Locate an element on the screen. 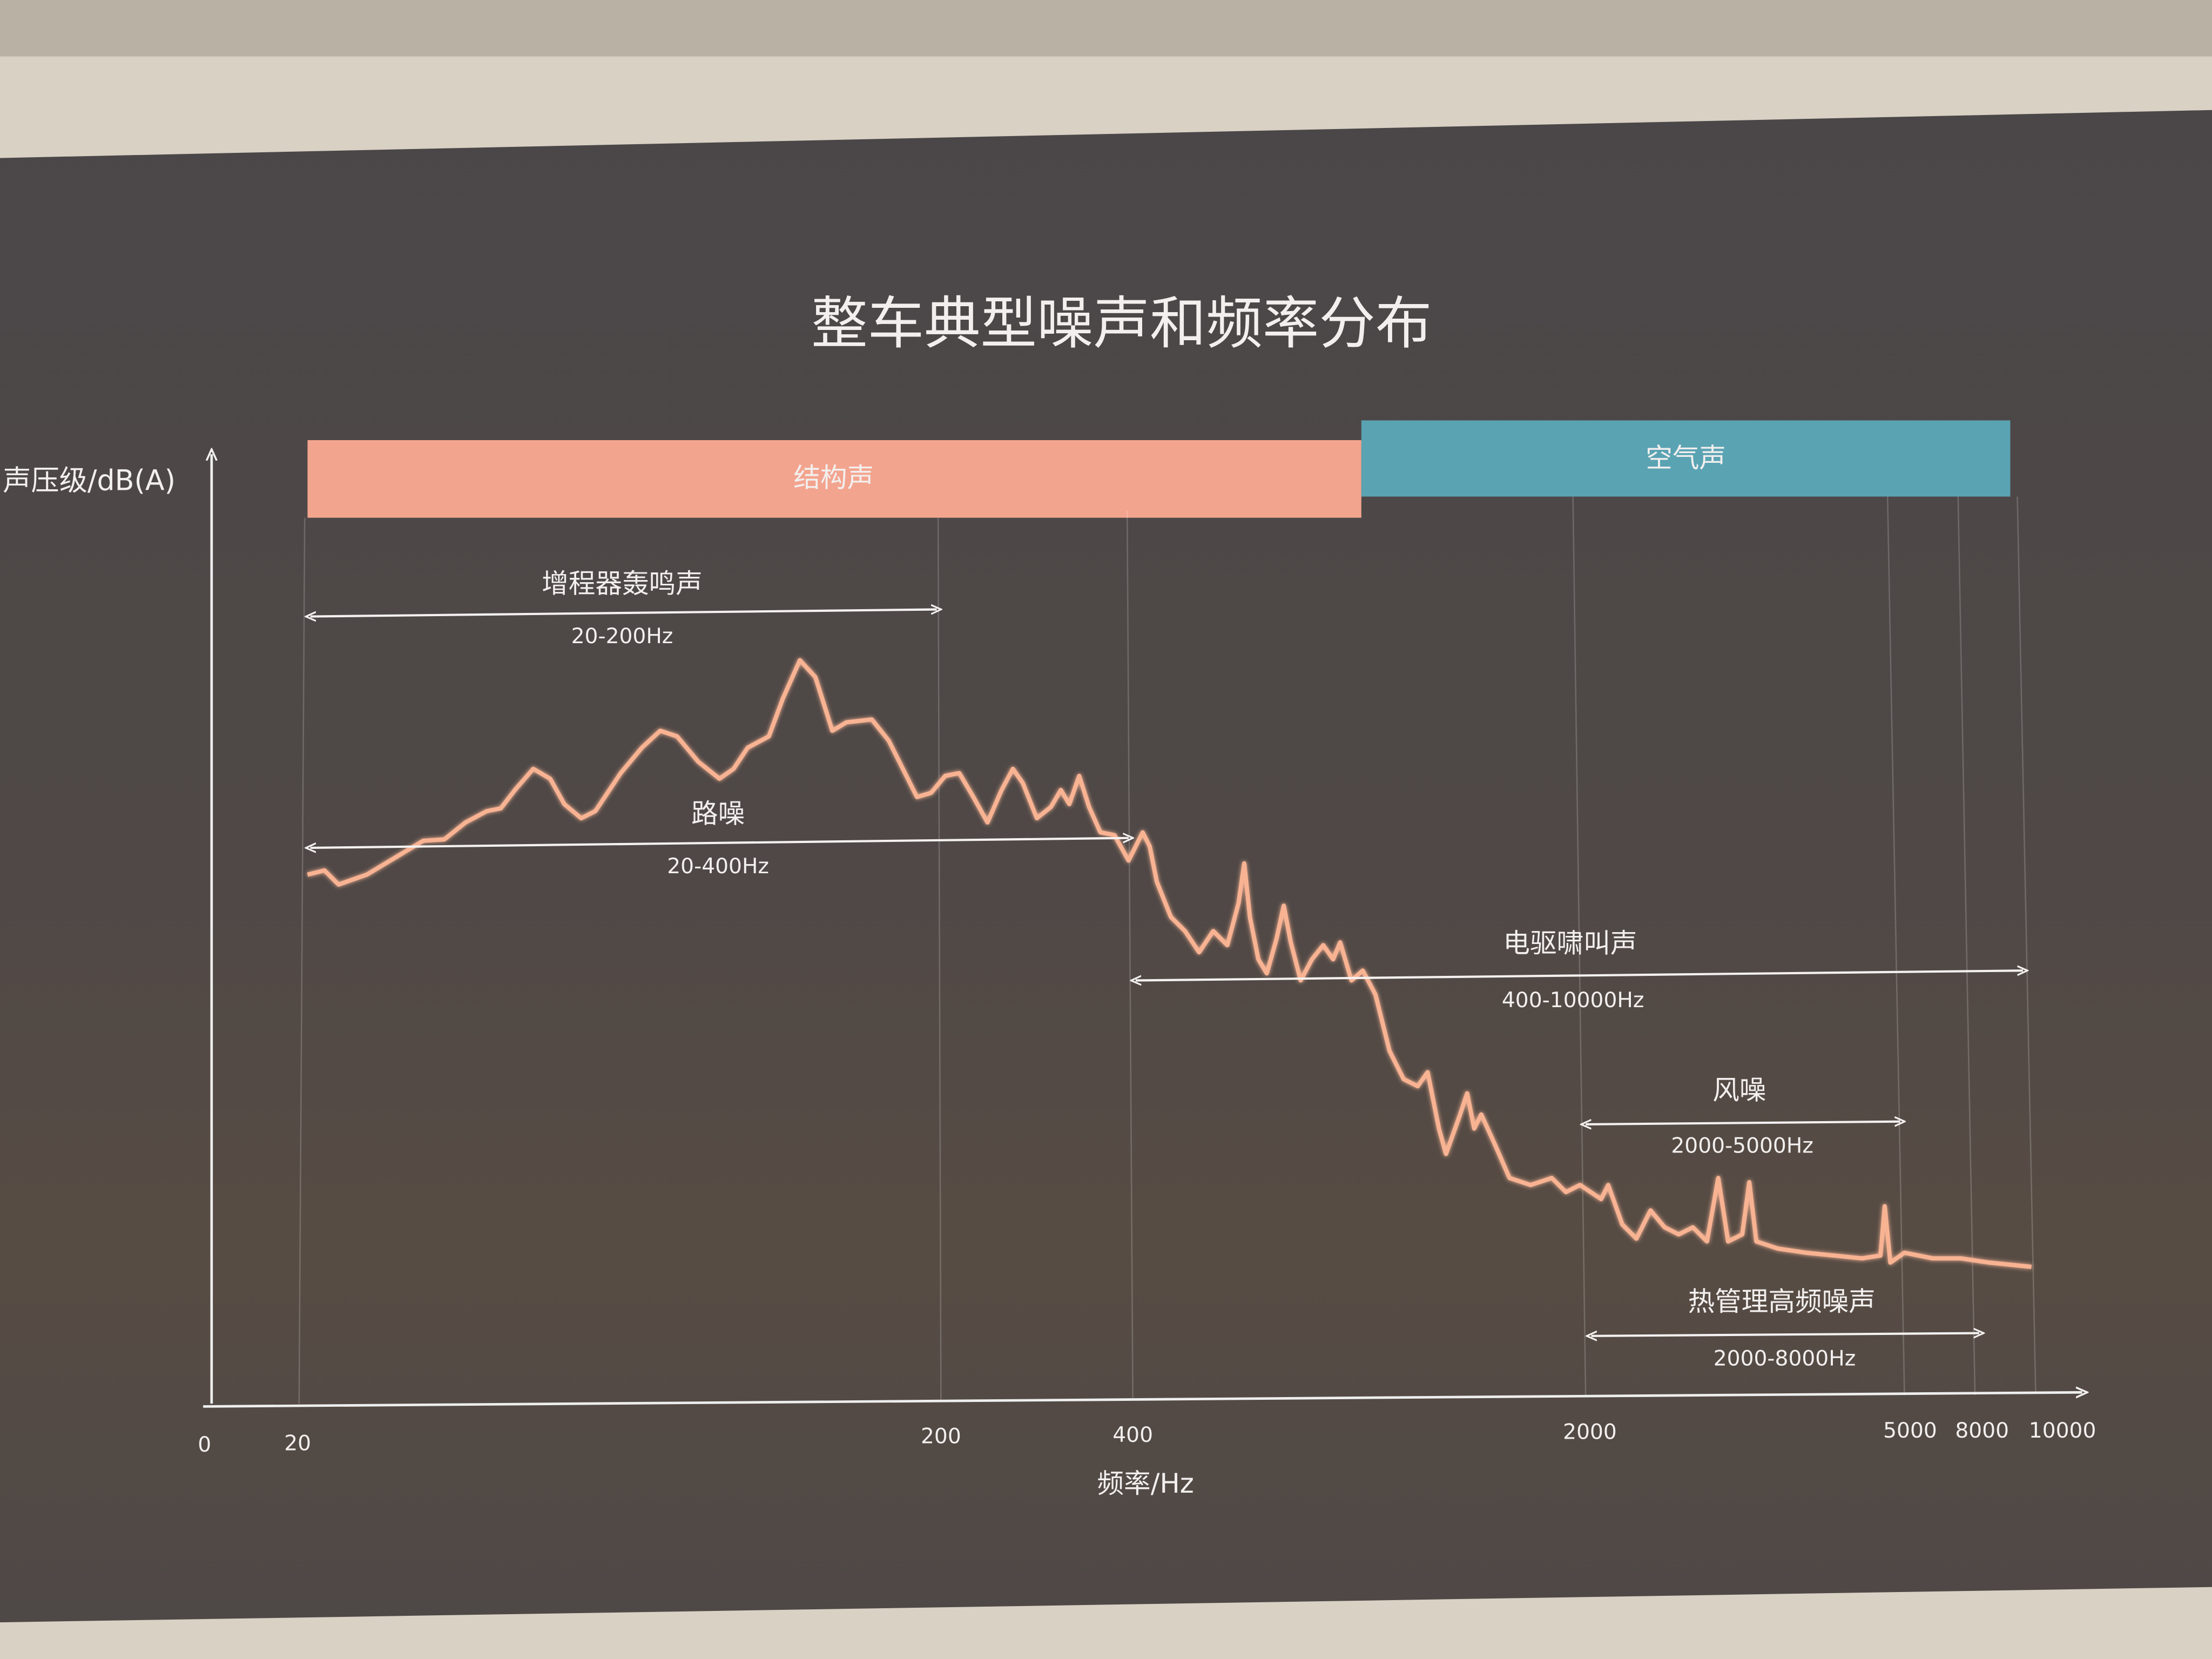 This screenshot has width=2212, height=1659. band-structure is located at coordinates (834, 479).